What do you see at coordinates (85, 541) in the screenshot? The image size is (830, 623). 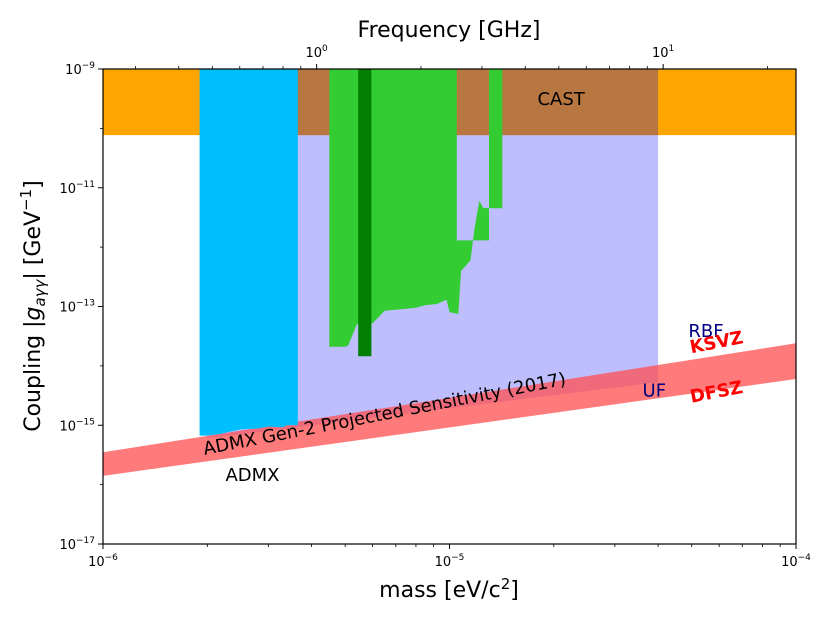 I see `y-tick-label-exp: −17` at bounding box center [85, 541].